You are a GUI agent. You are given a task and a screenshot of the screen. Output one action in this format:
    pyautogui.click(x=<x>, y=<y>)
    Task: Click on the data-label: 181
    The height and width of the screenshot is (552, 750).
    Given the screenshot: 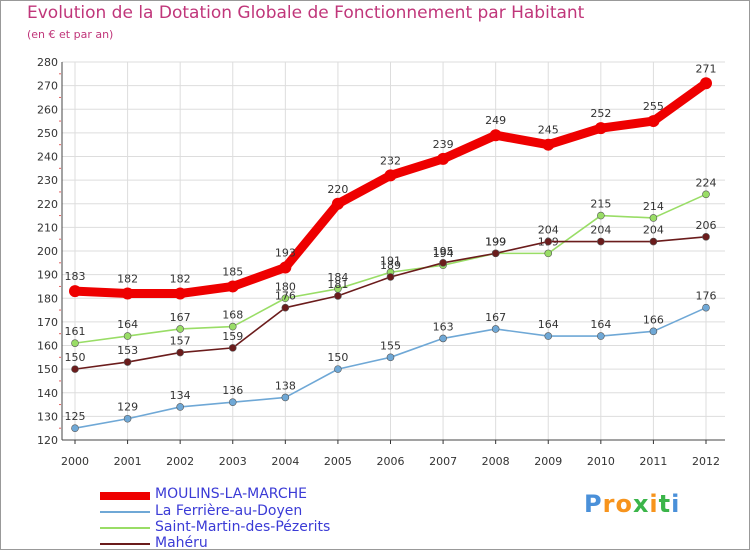 What is the action you would take?
    pyautogui.click(x=337, y=284)
    